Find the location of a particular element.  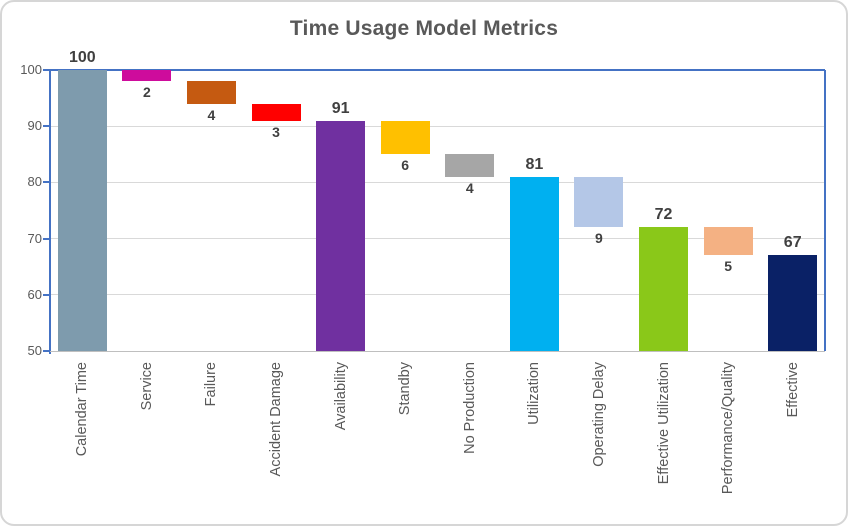

x-axis-label-no-production: No Production is located at coordinates (470, 443).